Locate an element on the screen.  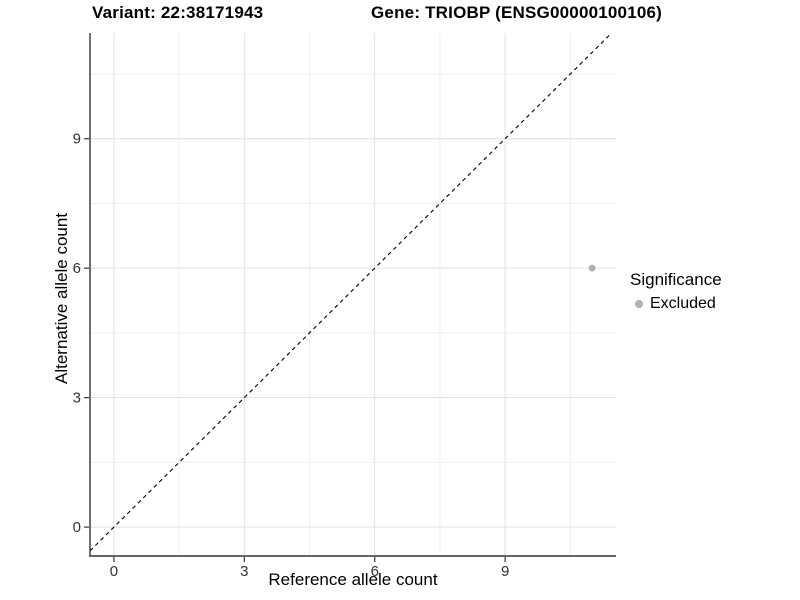
y-tick-label: 3 is located at coordinates (77, 398).